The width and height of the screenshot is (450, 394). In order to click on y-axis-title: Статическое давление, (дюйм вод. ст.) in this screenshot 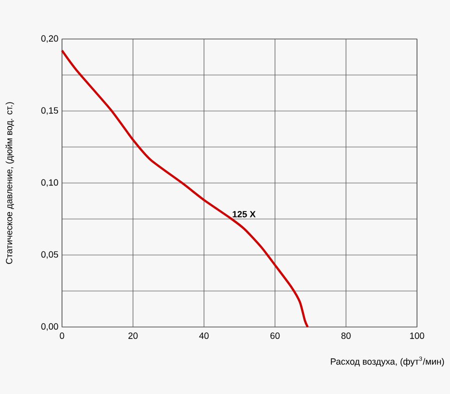, I will do `click(10, 183)`.